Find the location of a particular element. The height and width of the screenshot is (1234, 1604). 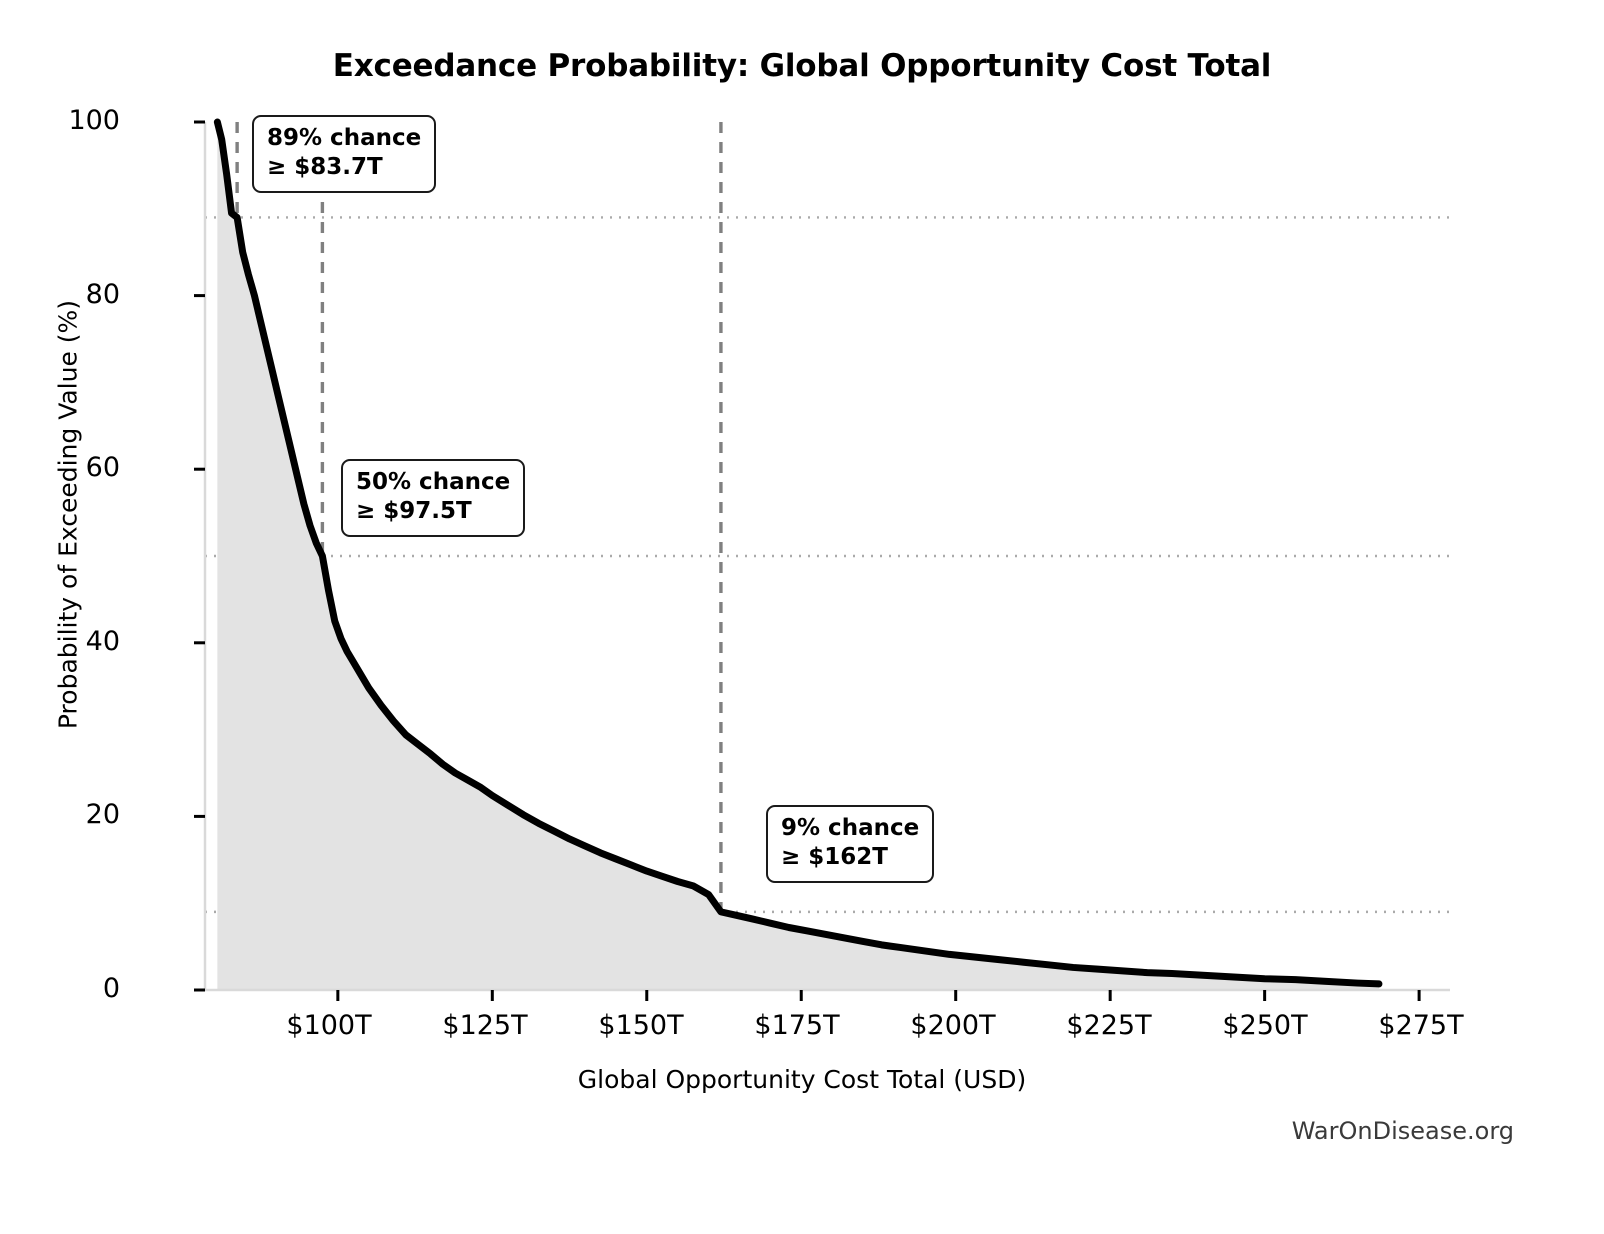

annotation-9-line1: 9% chance is located at coordinates (850, 828).